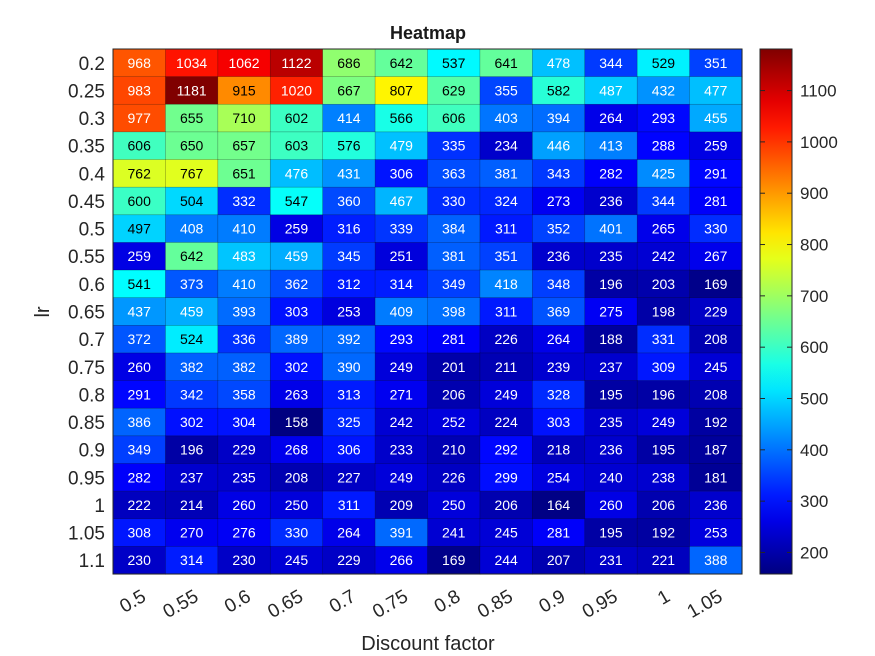  Describe the element at coordinates (140, 284) in the screenshot. I see `cell-value-label: 541` at that location.